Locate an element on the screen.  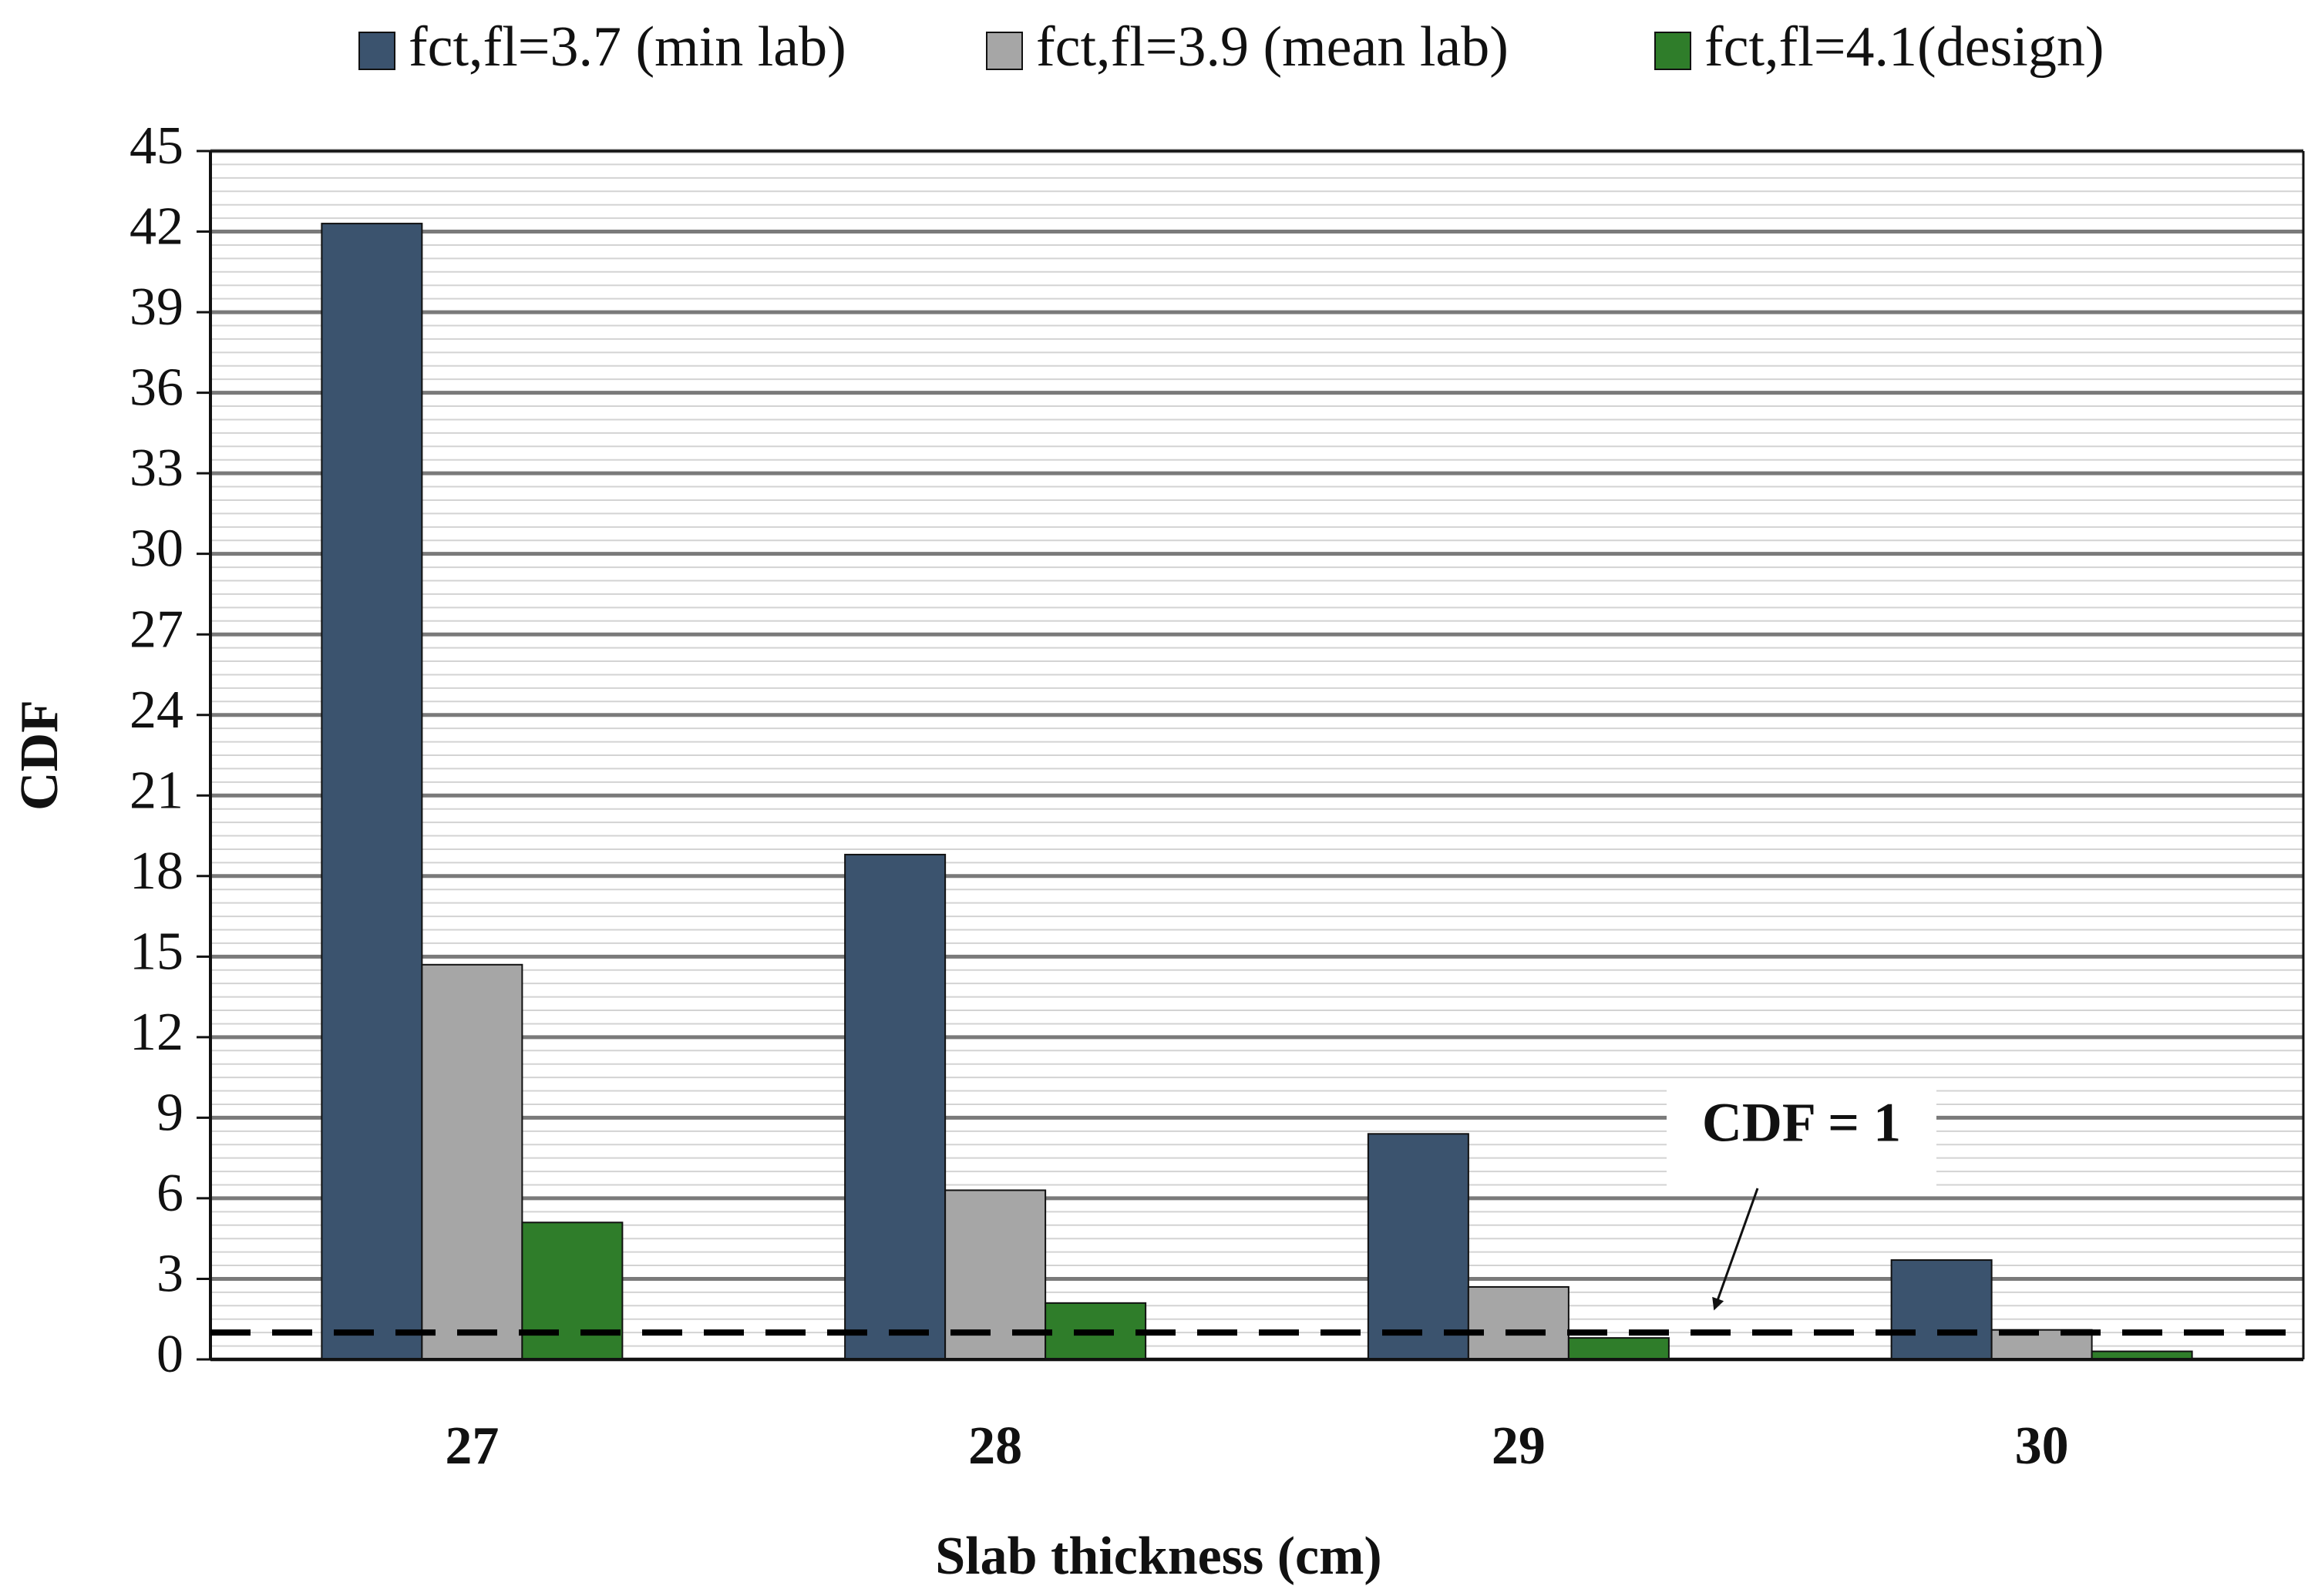
legend-label-2: fct,fl=3.9 (mean lab) is located at coordinates (1272, 47).